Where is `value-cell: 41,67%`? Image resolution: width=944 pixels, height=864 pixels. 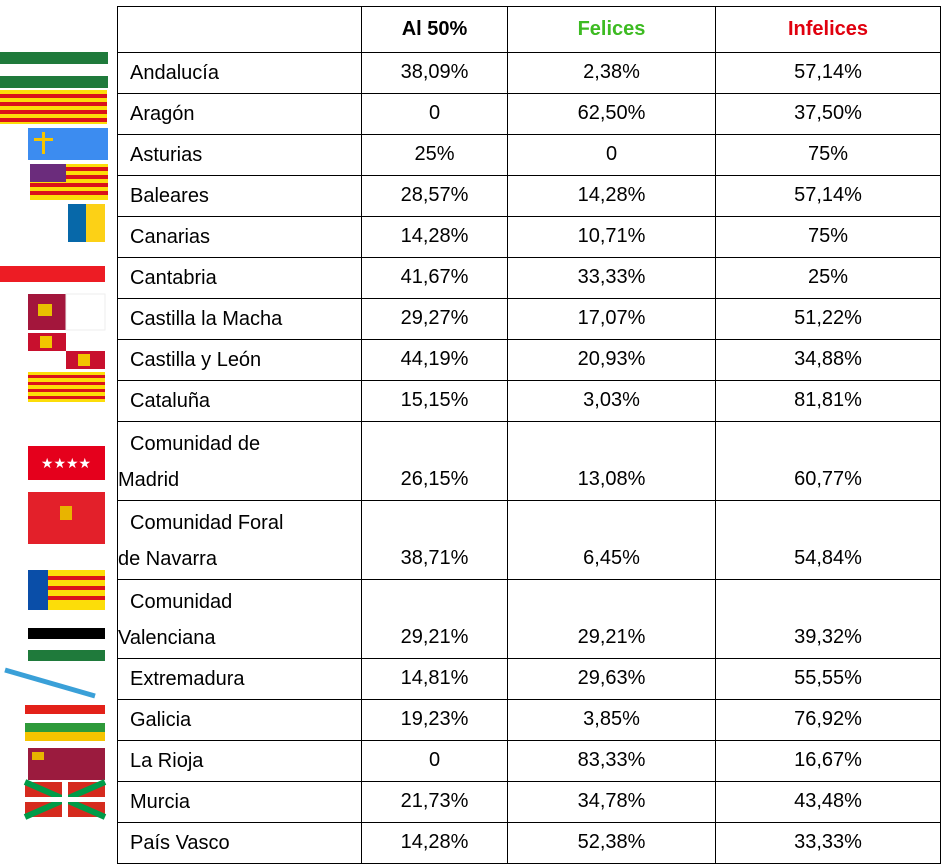 value-cell: 41,67% is located at coordinates (434, 278).